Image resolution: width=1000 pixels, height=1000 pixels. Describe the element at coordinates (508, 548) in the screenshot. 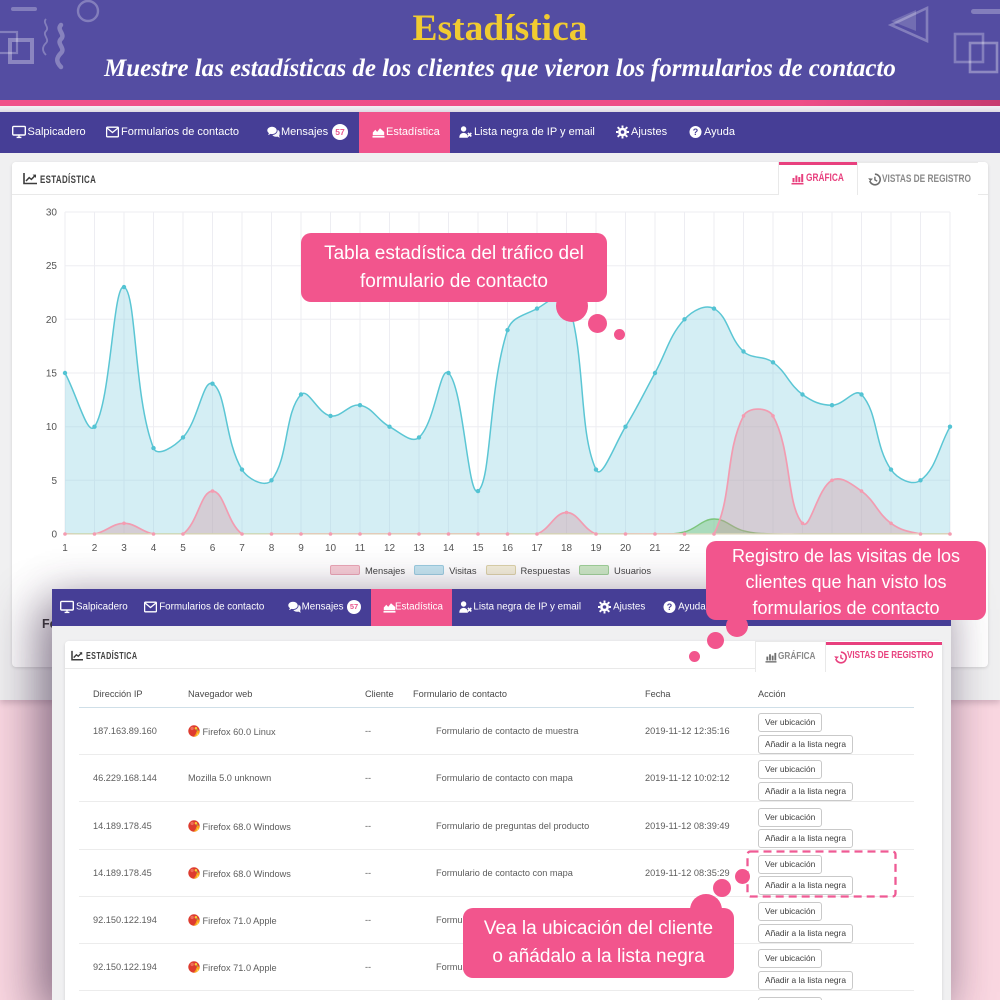

I see `svg-text: 16` at that location.